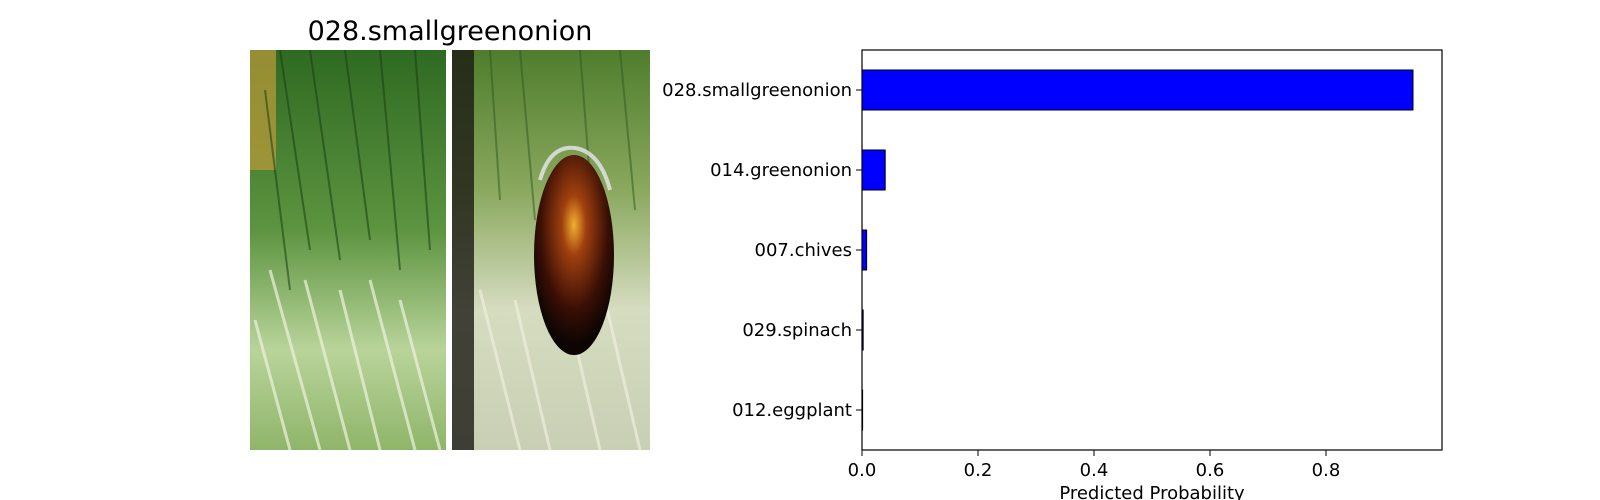 The height and width of the screenshot is (500, 1600). I want to click on y-tick-label: 007.chives, so click(804, 250).